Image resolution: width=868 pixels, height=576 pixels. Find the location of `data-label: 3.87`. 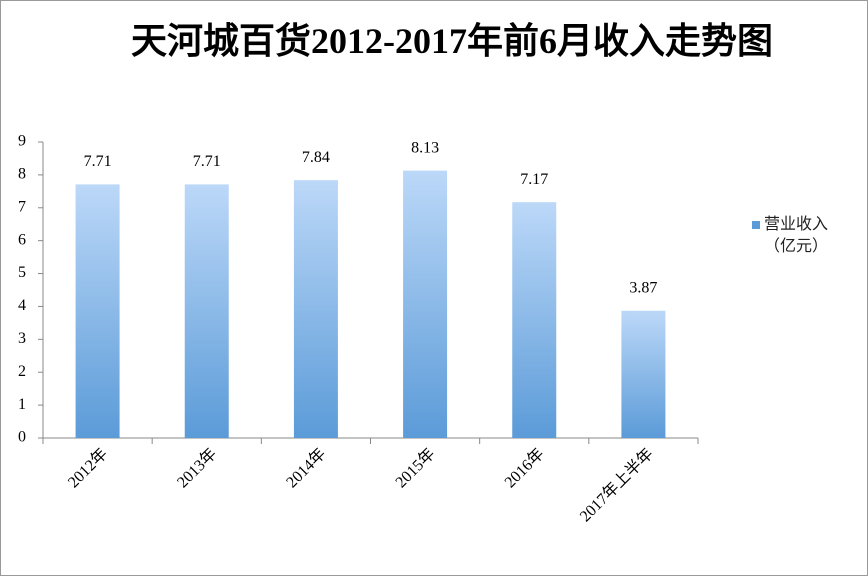

data-label: 3.87 is located at coordinates (643, 287).